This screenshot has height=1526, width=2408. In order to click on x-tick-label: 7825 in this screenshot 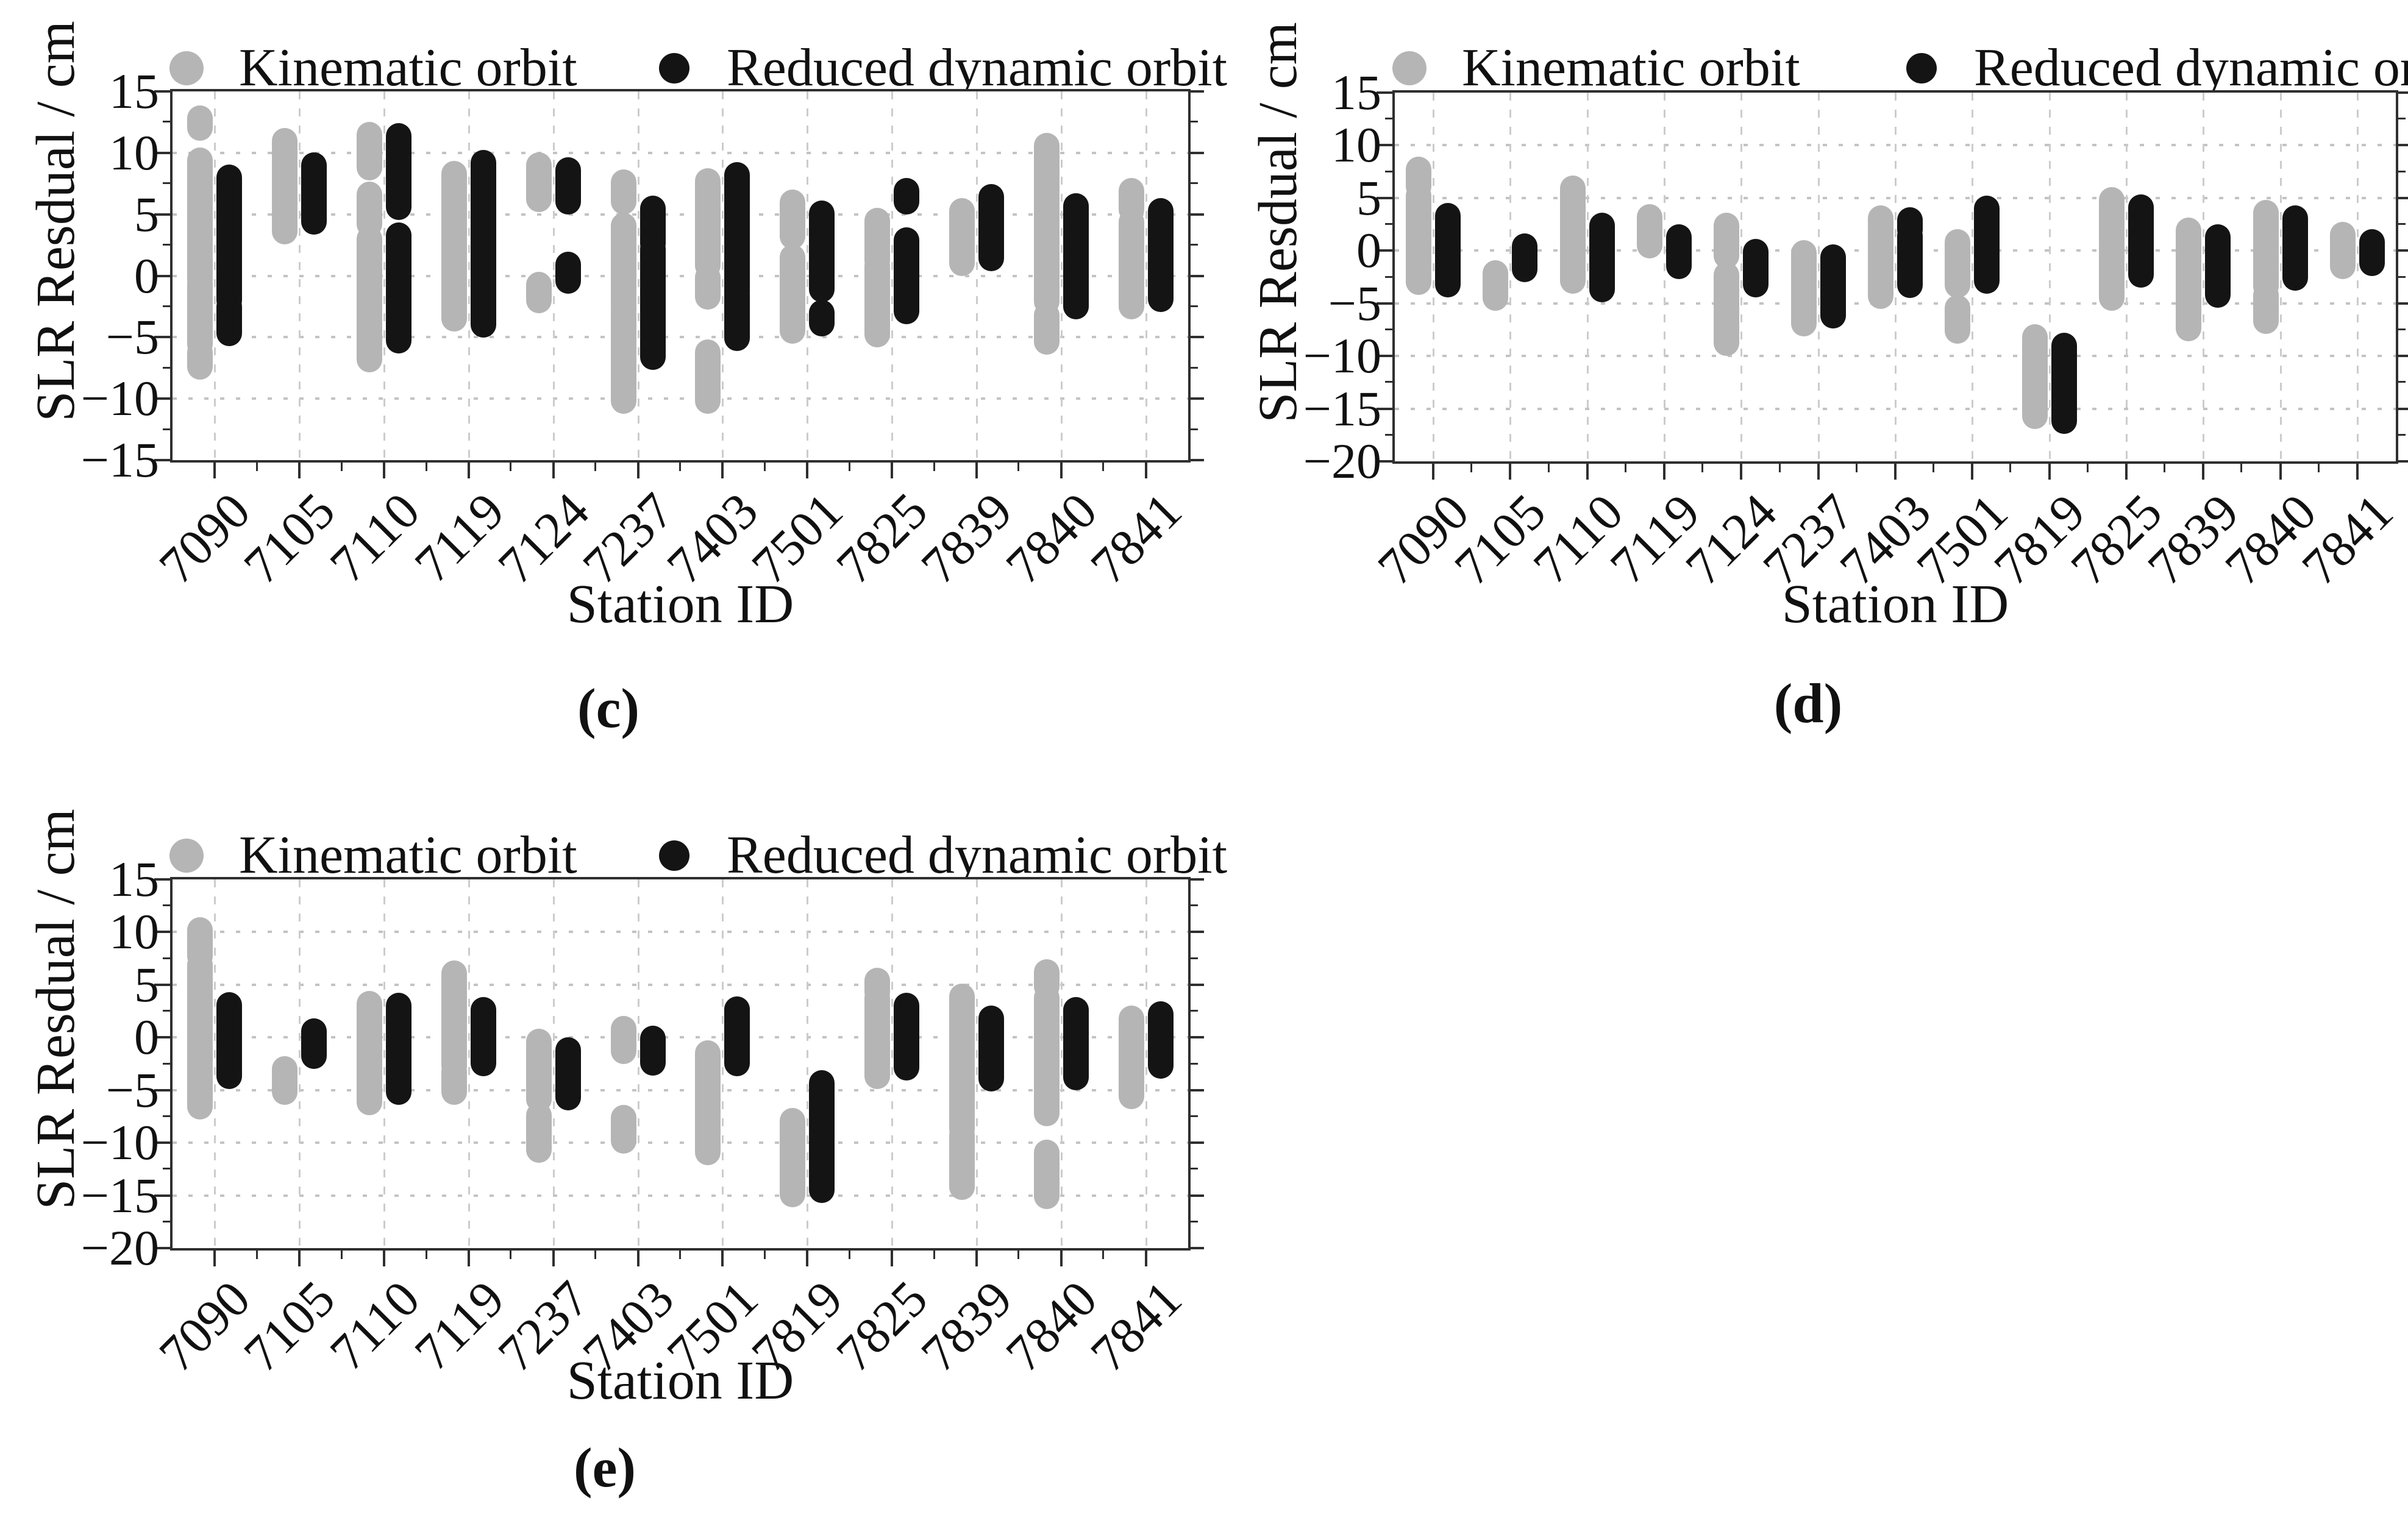, I will do `click(882, 1326)`.